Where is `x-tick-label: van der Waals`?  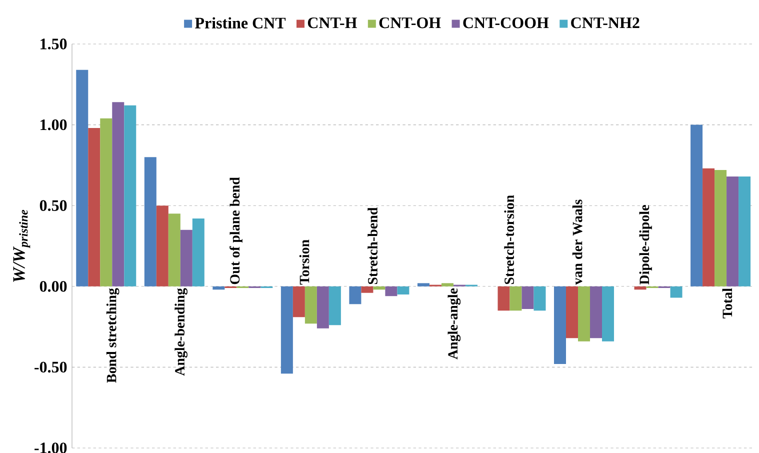
x-tick-label: van der Waals is located at coordinates (577, 242).